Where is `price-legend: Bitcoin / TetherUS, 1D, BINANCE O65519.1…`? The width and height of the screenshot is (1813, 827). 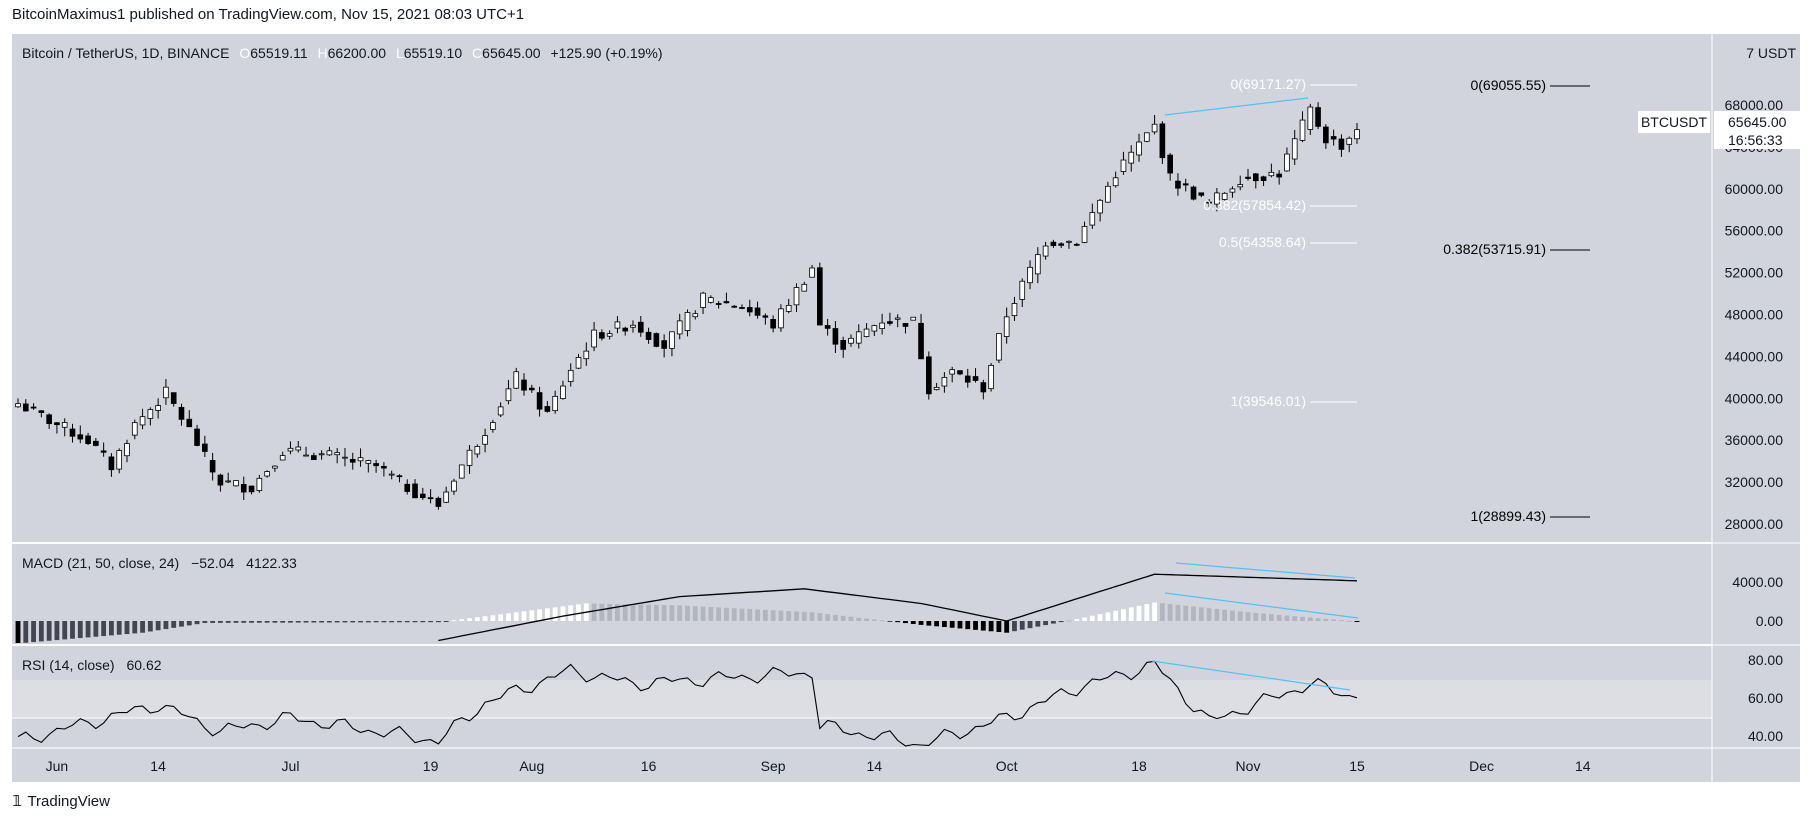 price-legend: Bitcoin / TetherUS, 1D, BINANCE O65519.1… is located at coordinates (342, 53).